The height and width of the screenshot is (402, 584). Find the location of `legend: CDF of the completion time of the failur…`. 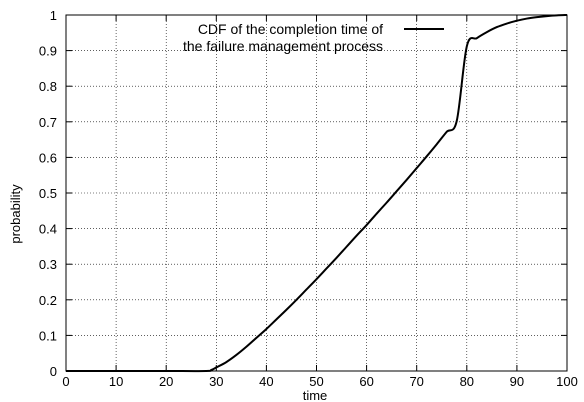

legend: CDF of the completion time of the failur… is located at coordinates (313, 37).